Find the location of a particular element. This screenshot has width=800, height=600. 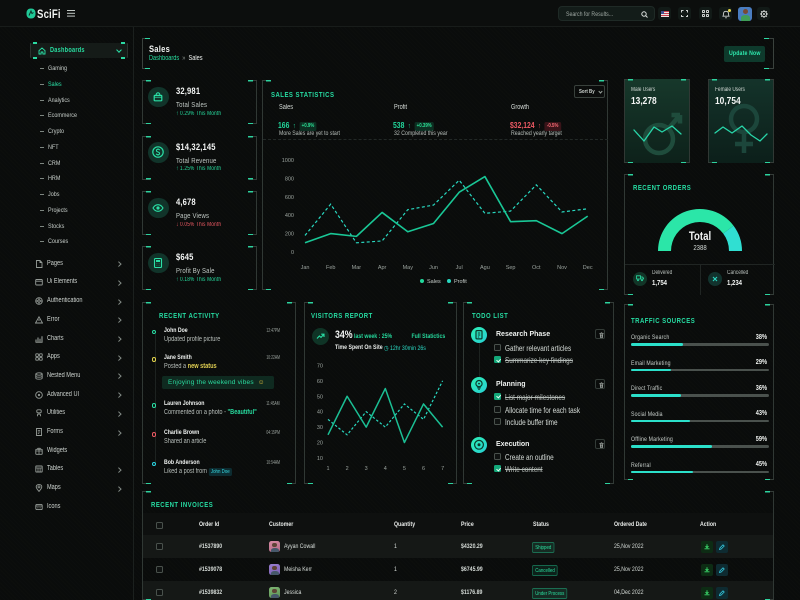

svg-text: 3 is located at coordinates (366, 469).